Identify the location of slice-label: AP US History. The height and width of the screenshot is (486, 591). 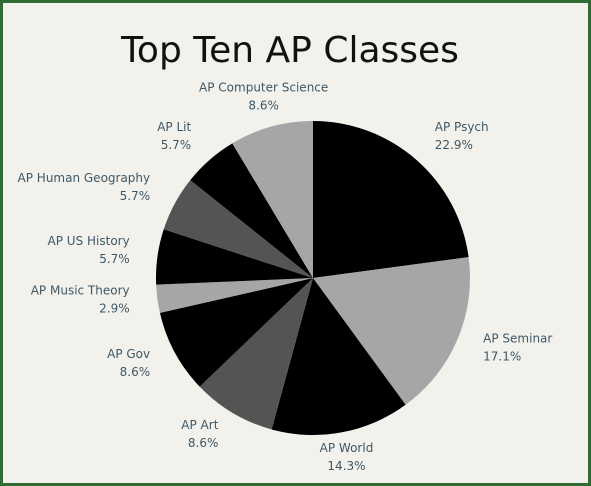
(89, 241).